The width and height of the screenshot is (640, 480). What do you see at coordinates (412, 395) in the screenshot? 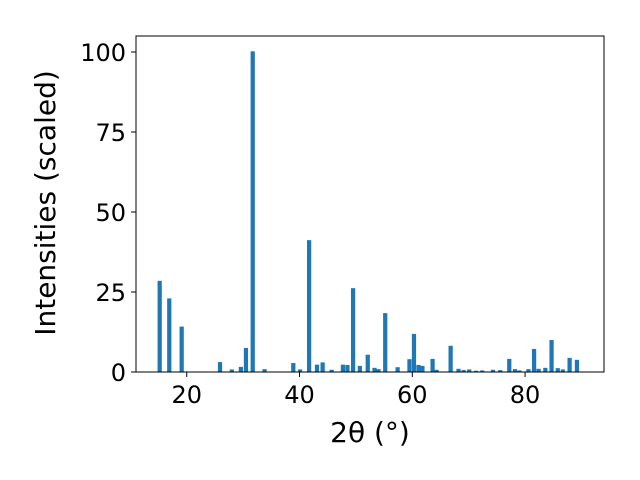
I see `x-tick-label: 60` at bounding box center [412, 395].